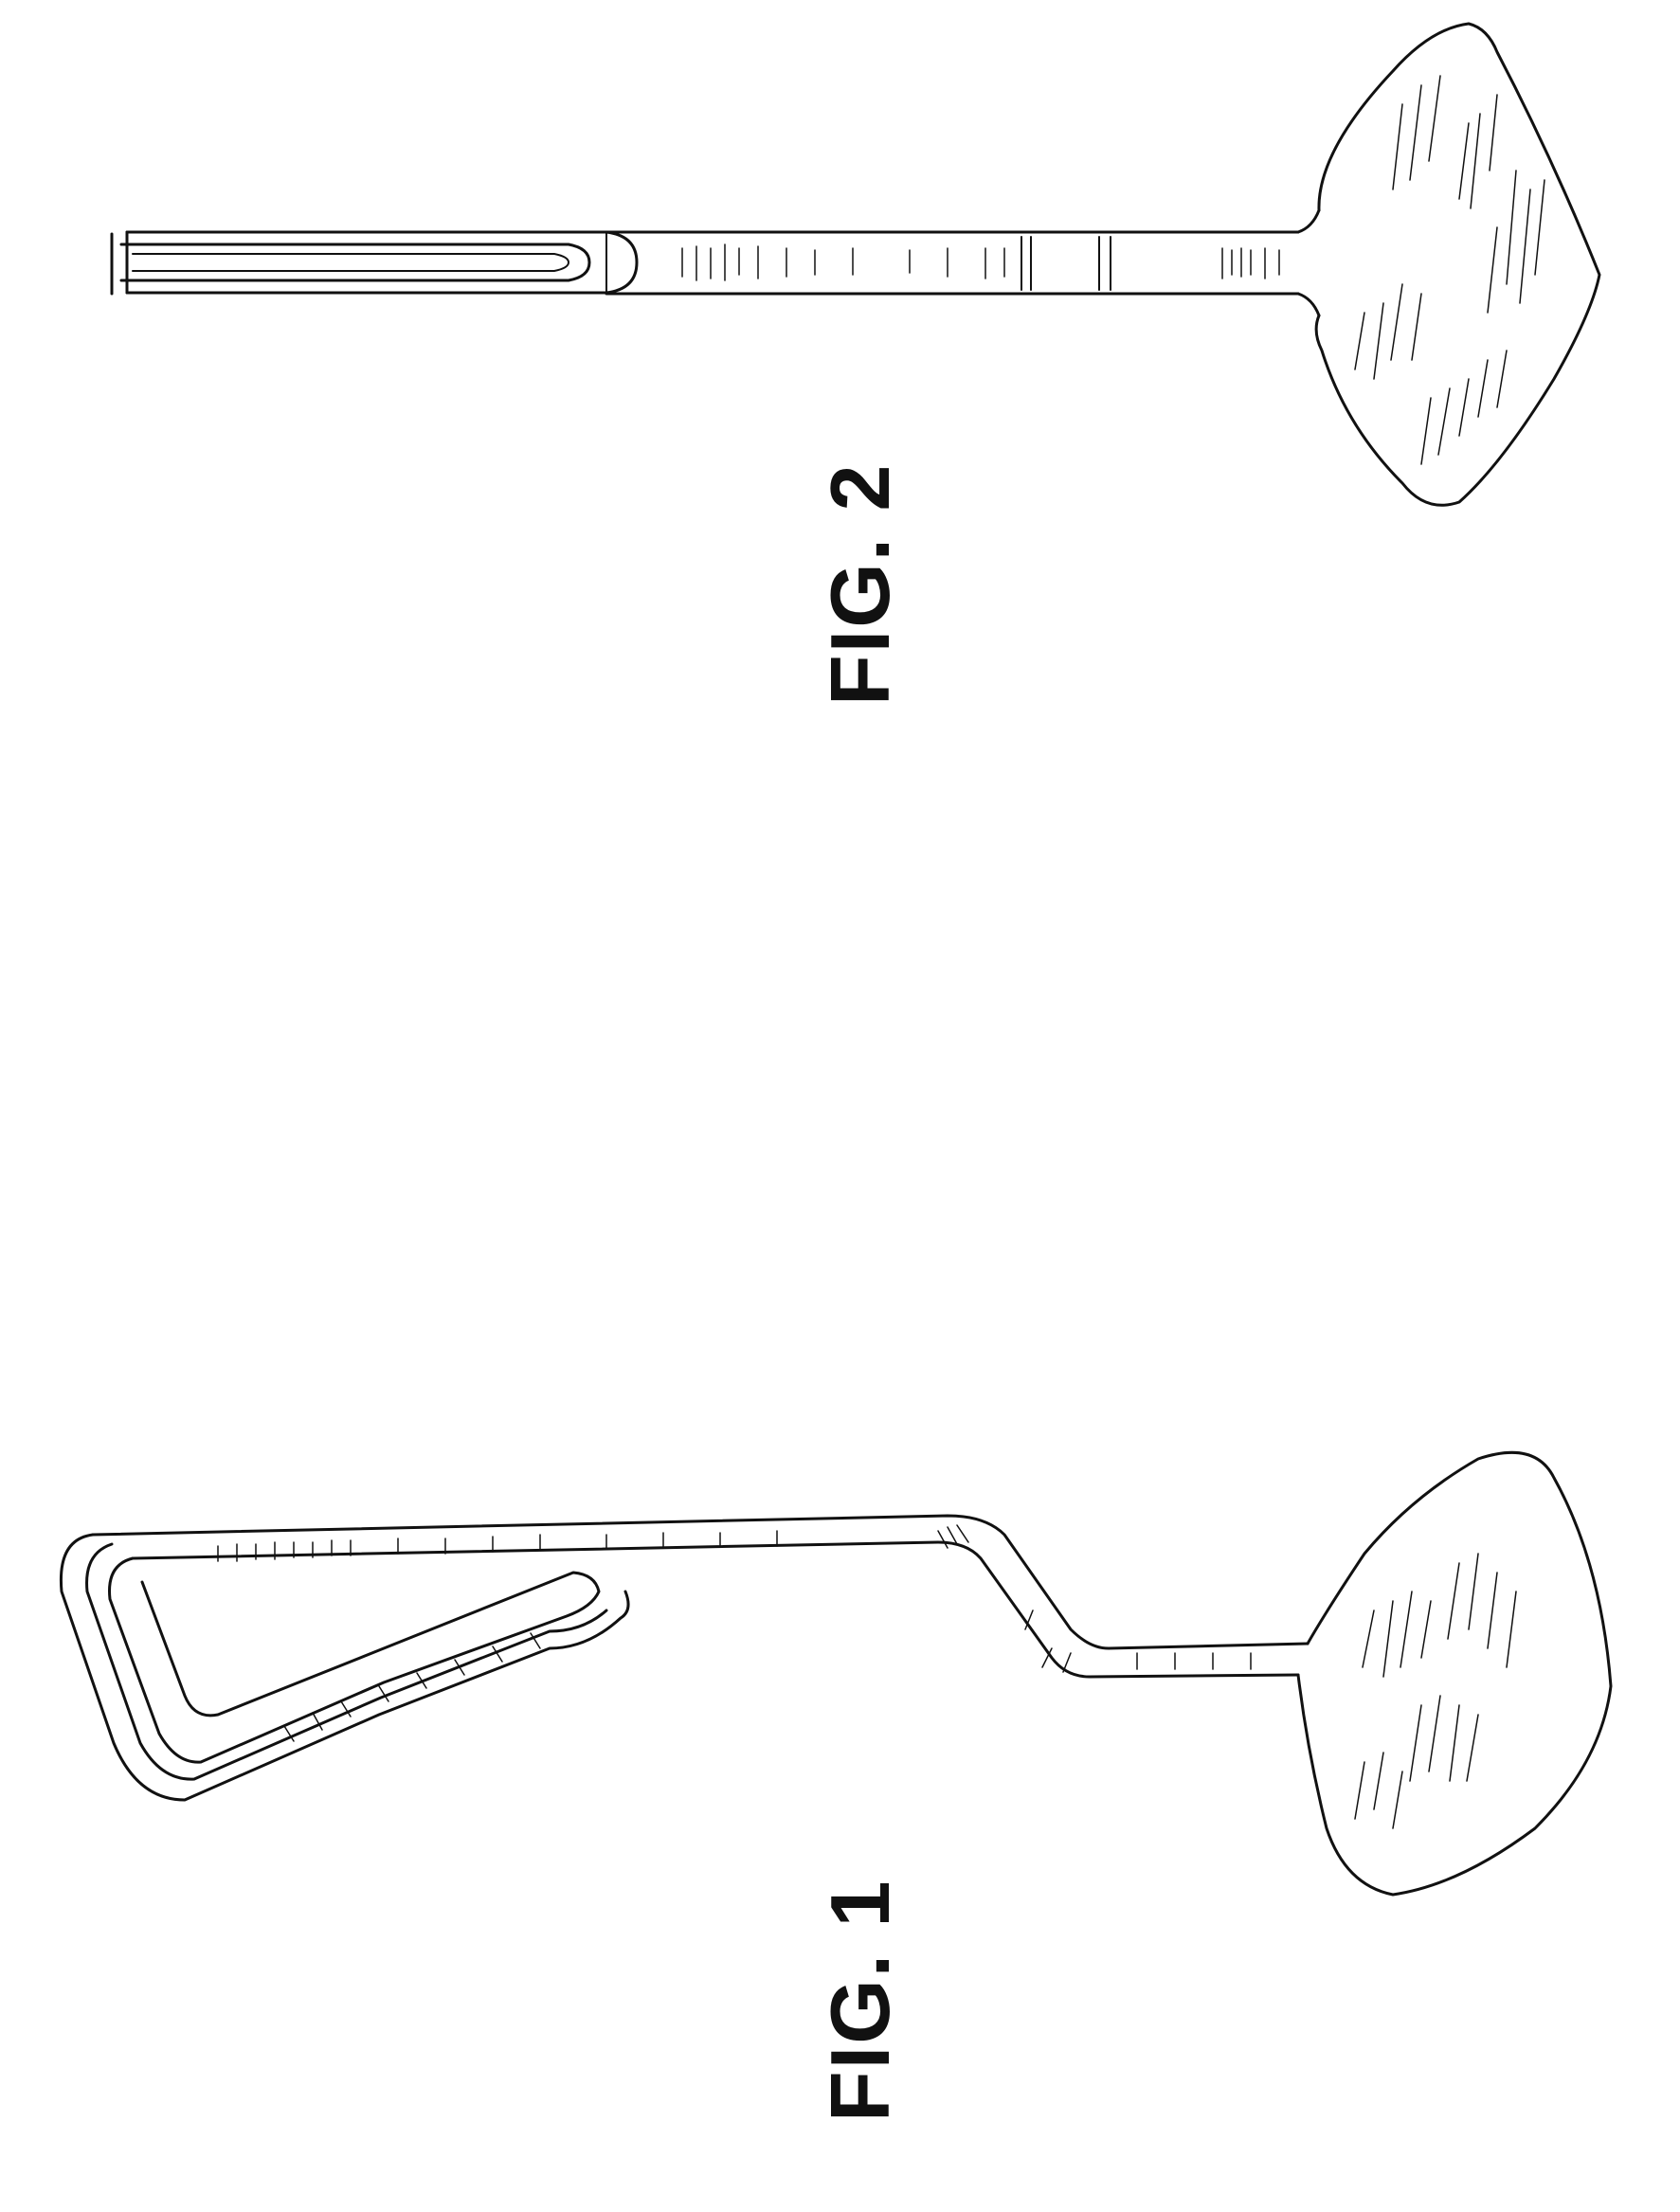 The height and width of the screenshot is (2212, 1680). What do you see at coordinates (952, 263) in the screenshot?
I see `fig2-shaft` at bounding box center [952, 263].